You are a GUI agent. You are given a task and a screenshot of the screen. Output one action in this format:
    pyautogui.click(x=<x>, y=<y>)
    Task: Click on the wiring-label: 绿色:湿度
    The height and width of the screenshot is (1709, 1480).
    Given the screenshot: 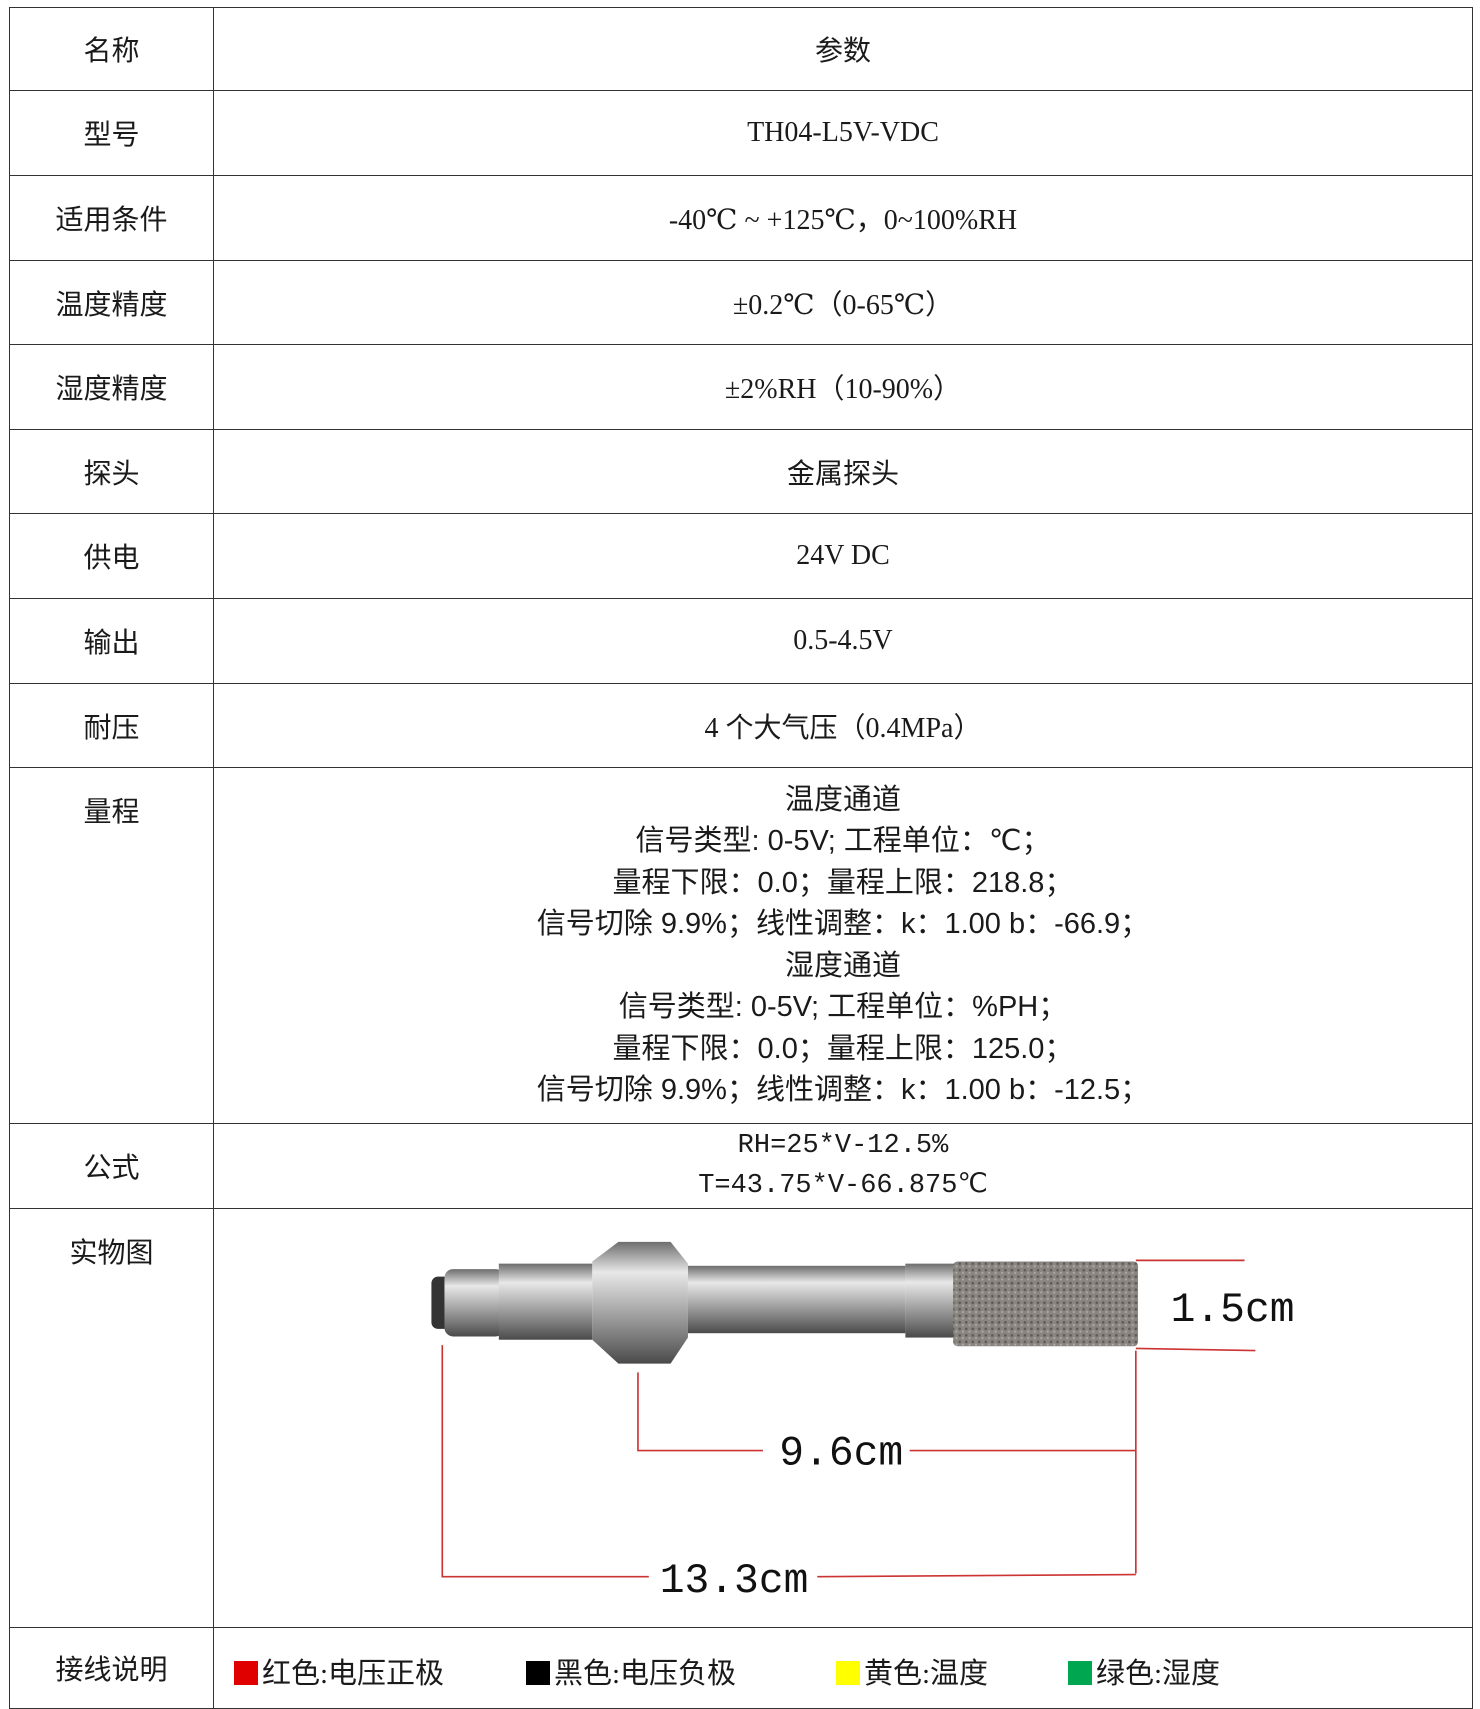 What is the action you would take?
    pyautogui.click(x=1158, y=1674)
    